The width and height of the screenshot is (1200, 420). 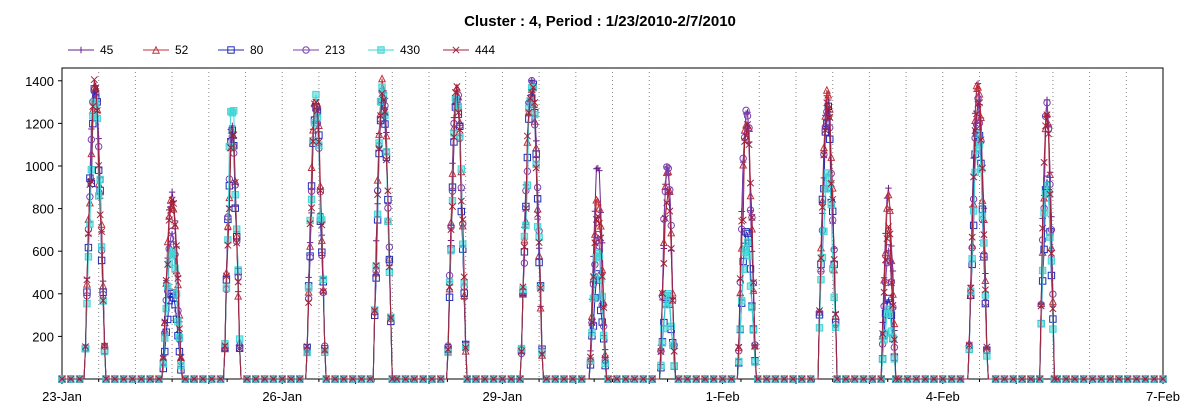 I want to click on y-tick-label: 1400, so click(x=39, y=81).